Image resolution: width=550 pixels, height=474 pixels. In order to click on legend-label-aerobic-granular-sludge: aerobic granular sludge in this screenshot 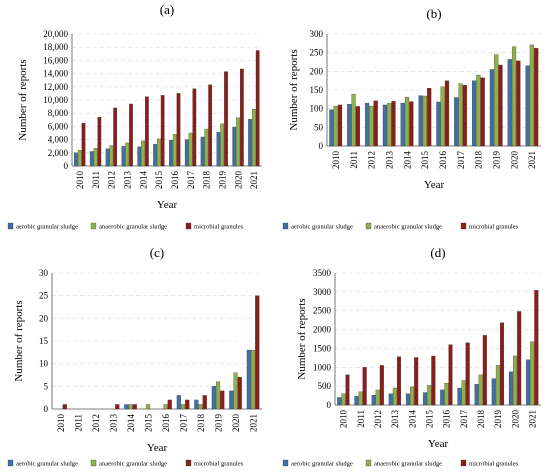, I will do `click(322, 227)`.